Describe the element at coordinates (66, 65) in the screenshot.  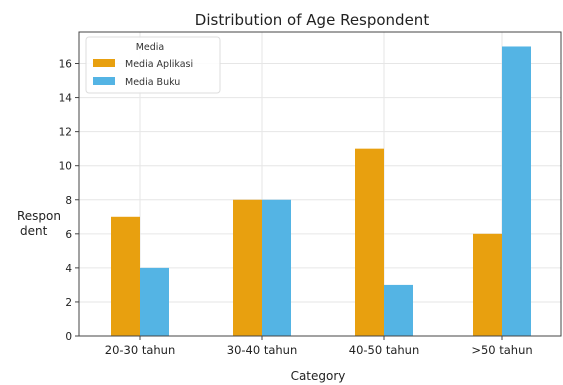
I see `y-tick-label: 16` at that location.